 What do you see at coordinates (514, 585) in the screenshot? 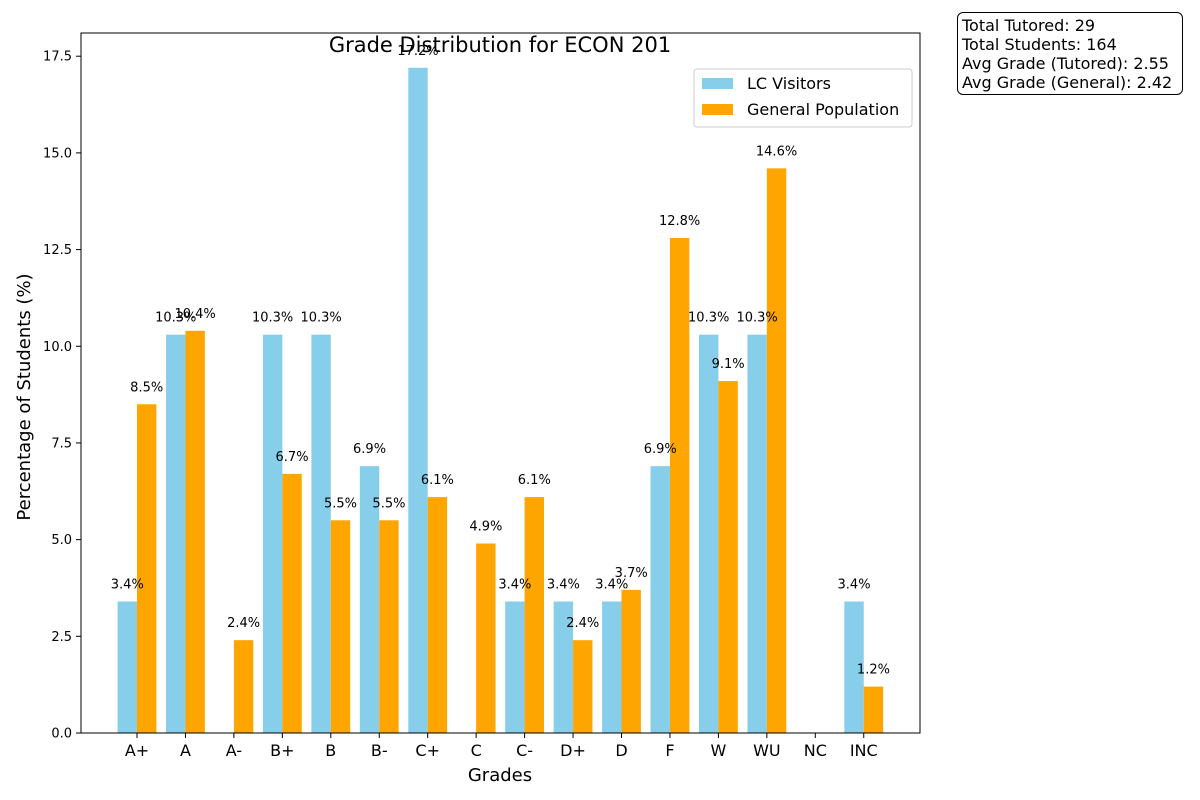
I see `data-label-lc-visitors-C-: 3.4%` at bounding box center [514, 585].